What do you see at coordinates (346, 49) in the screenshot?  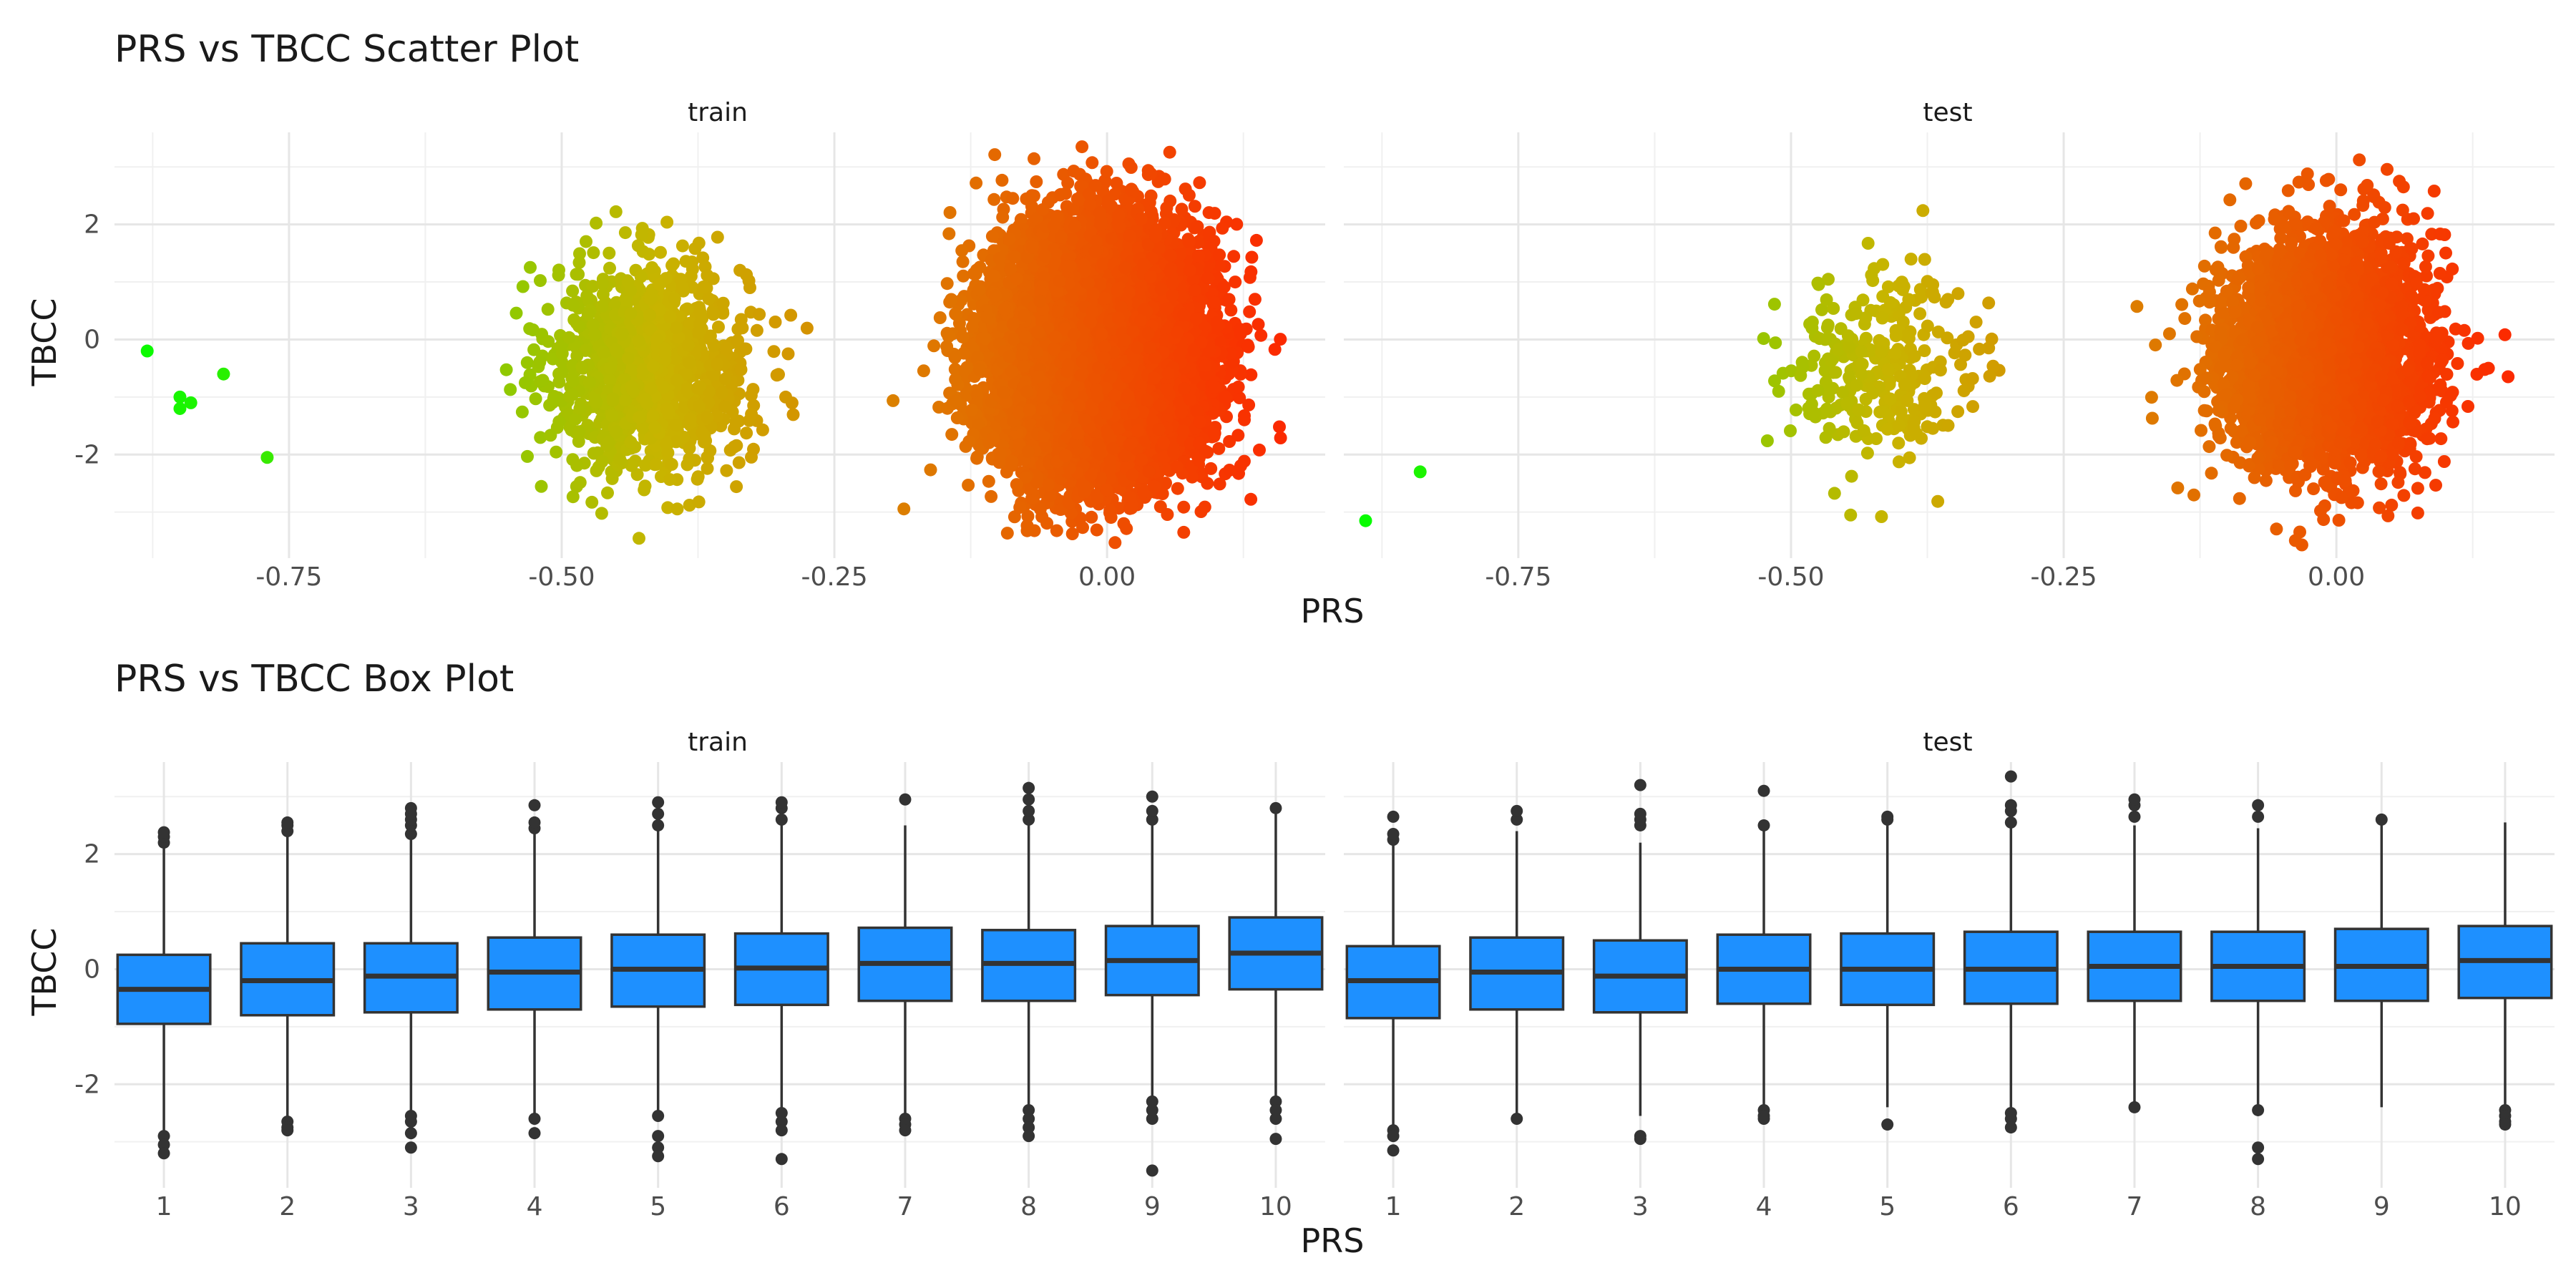 I see `scatter-title: PRS vs TBCC Scatter Plot` at bounding box center [346, 49].